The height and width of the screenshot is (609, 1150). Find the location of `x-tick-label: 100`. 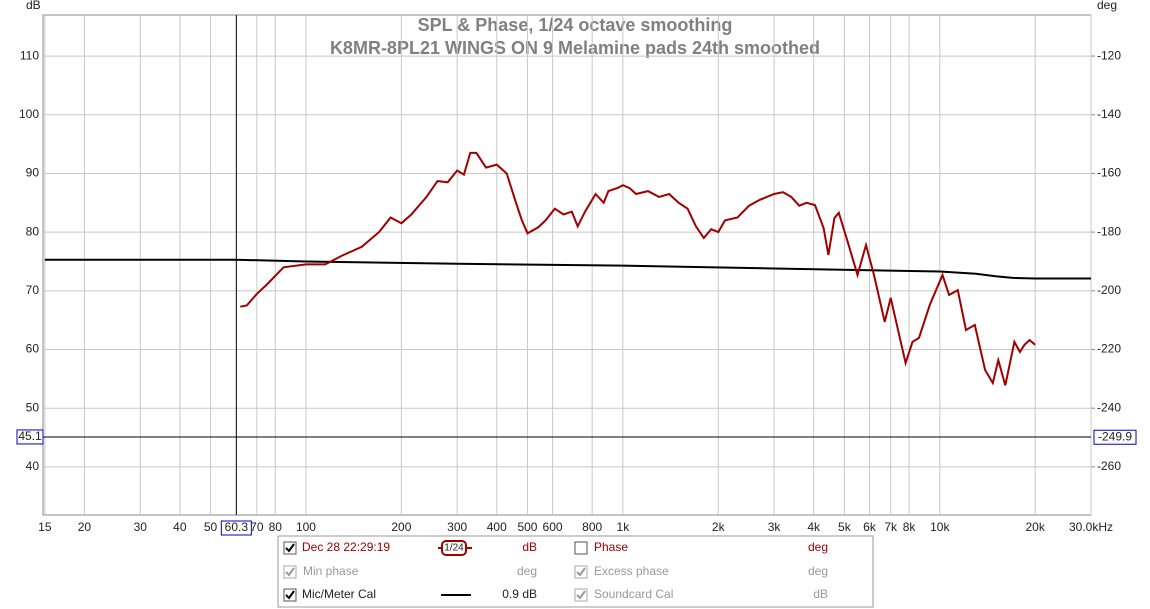

x-tick-label: 100 is located at coordinates (306, 527).